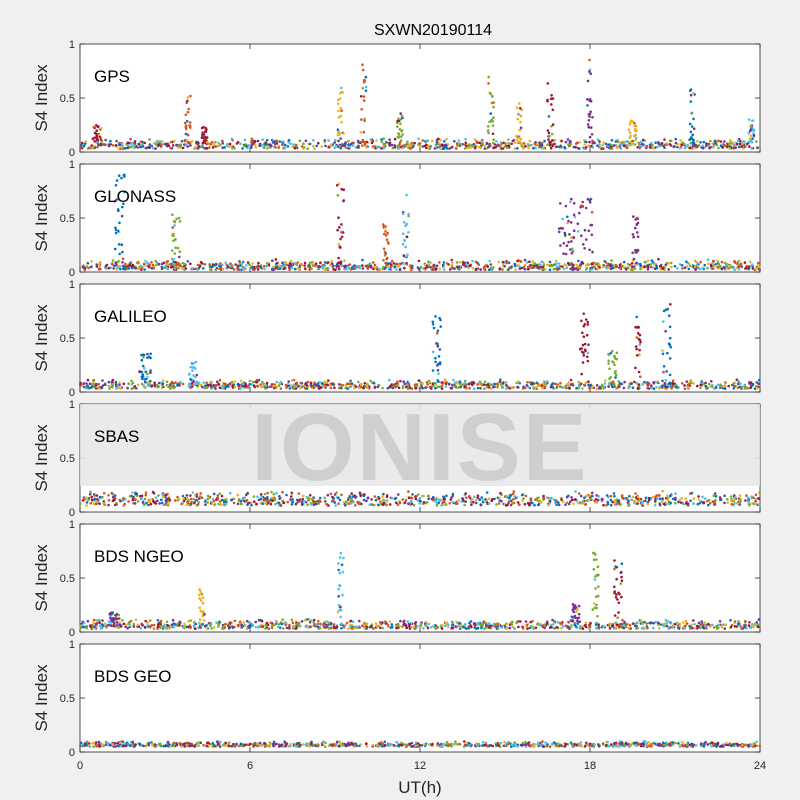  I want to click on y-tick-label: 0.5, so click(67, 219).